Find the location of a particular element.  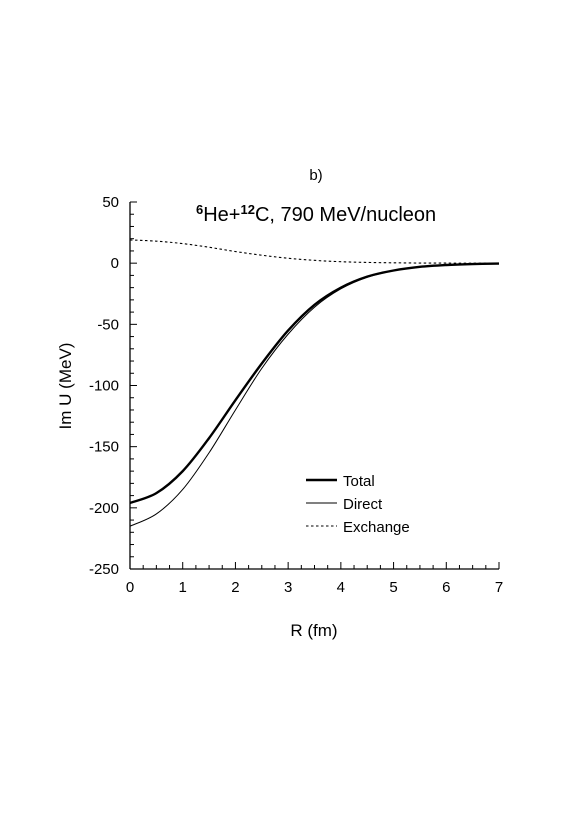

panel-label: b) is located at coordinates (315, 175).